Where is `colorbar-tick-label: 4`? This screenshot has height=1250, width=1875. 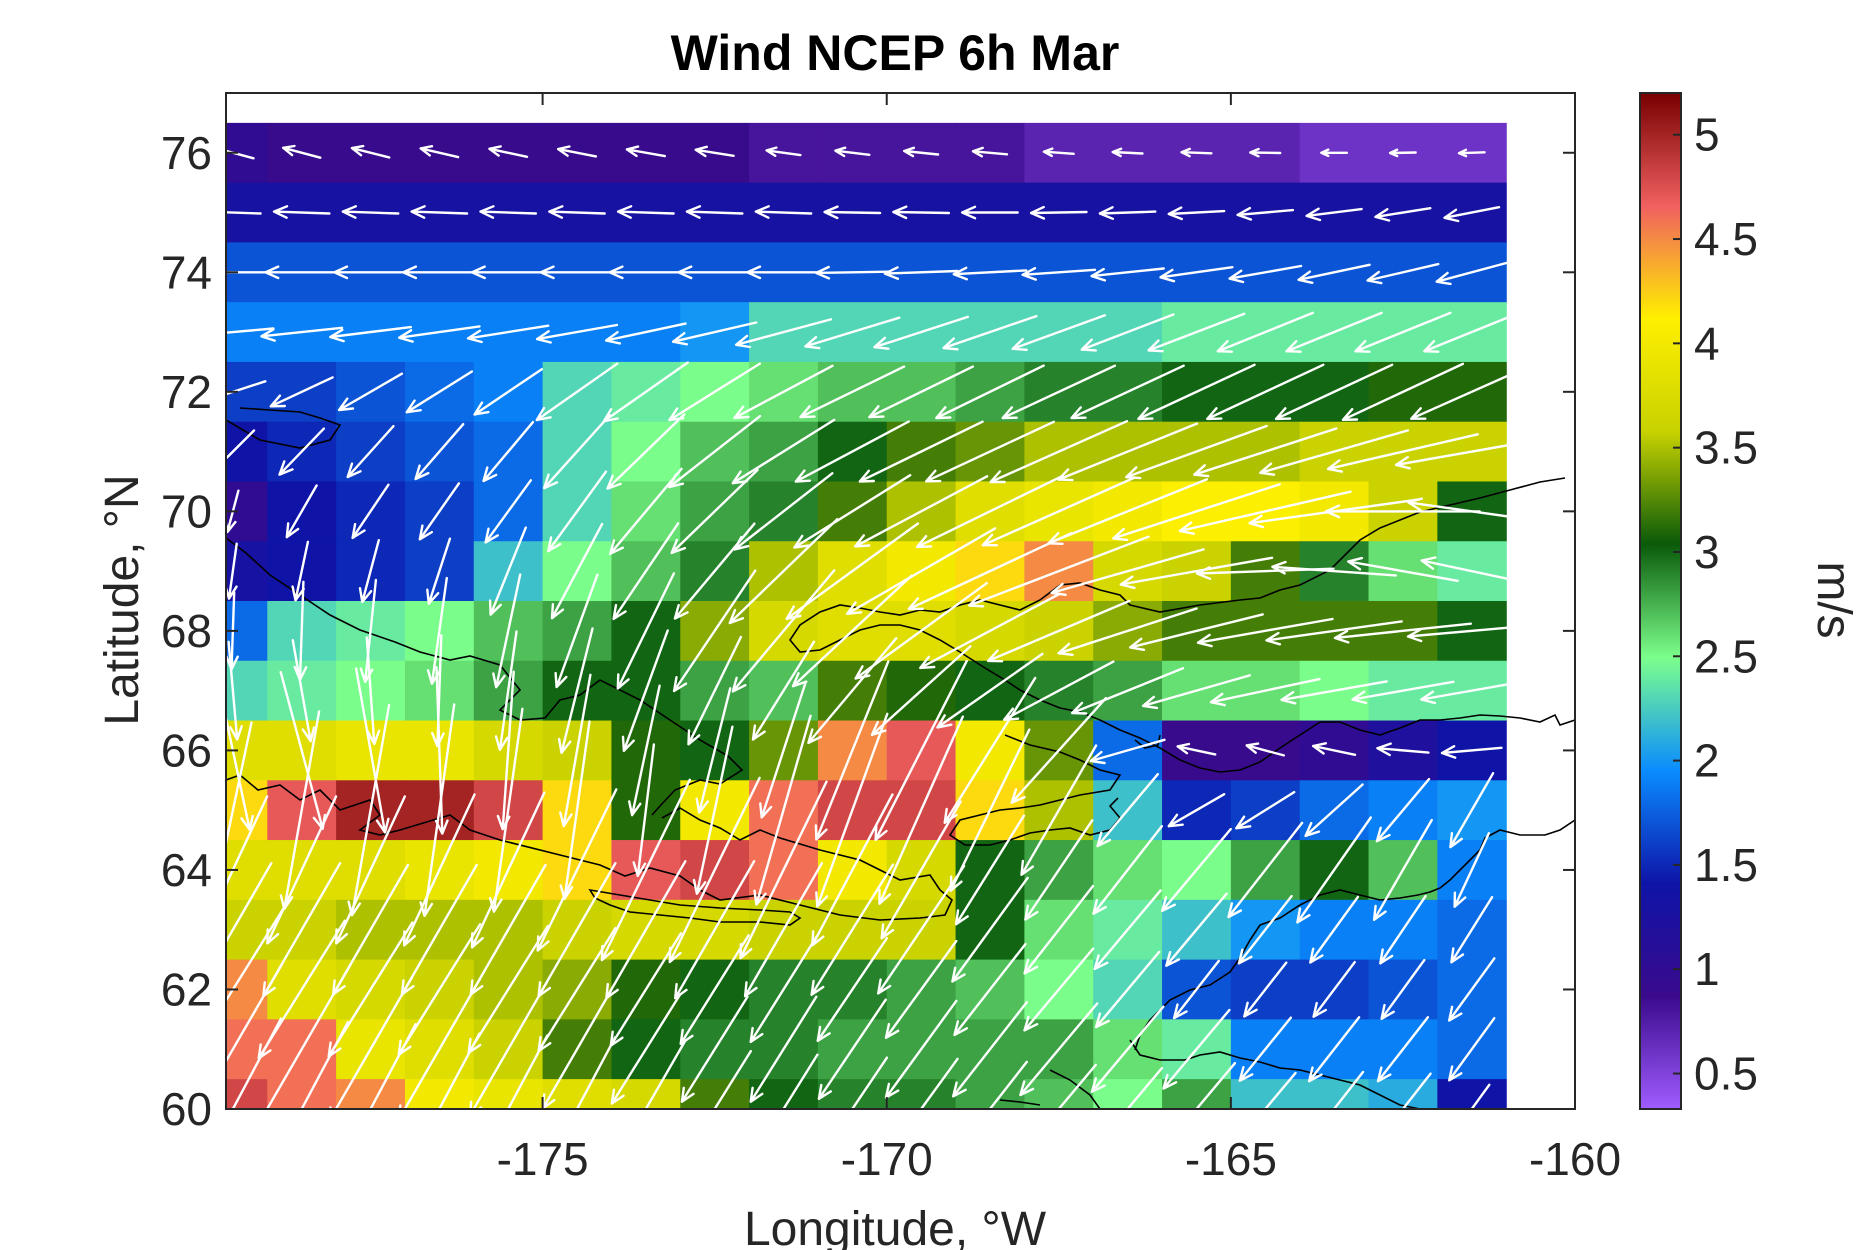 colorbar-tick-label: 4 is located at coordinates (1707, 343).